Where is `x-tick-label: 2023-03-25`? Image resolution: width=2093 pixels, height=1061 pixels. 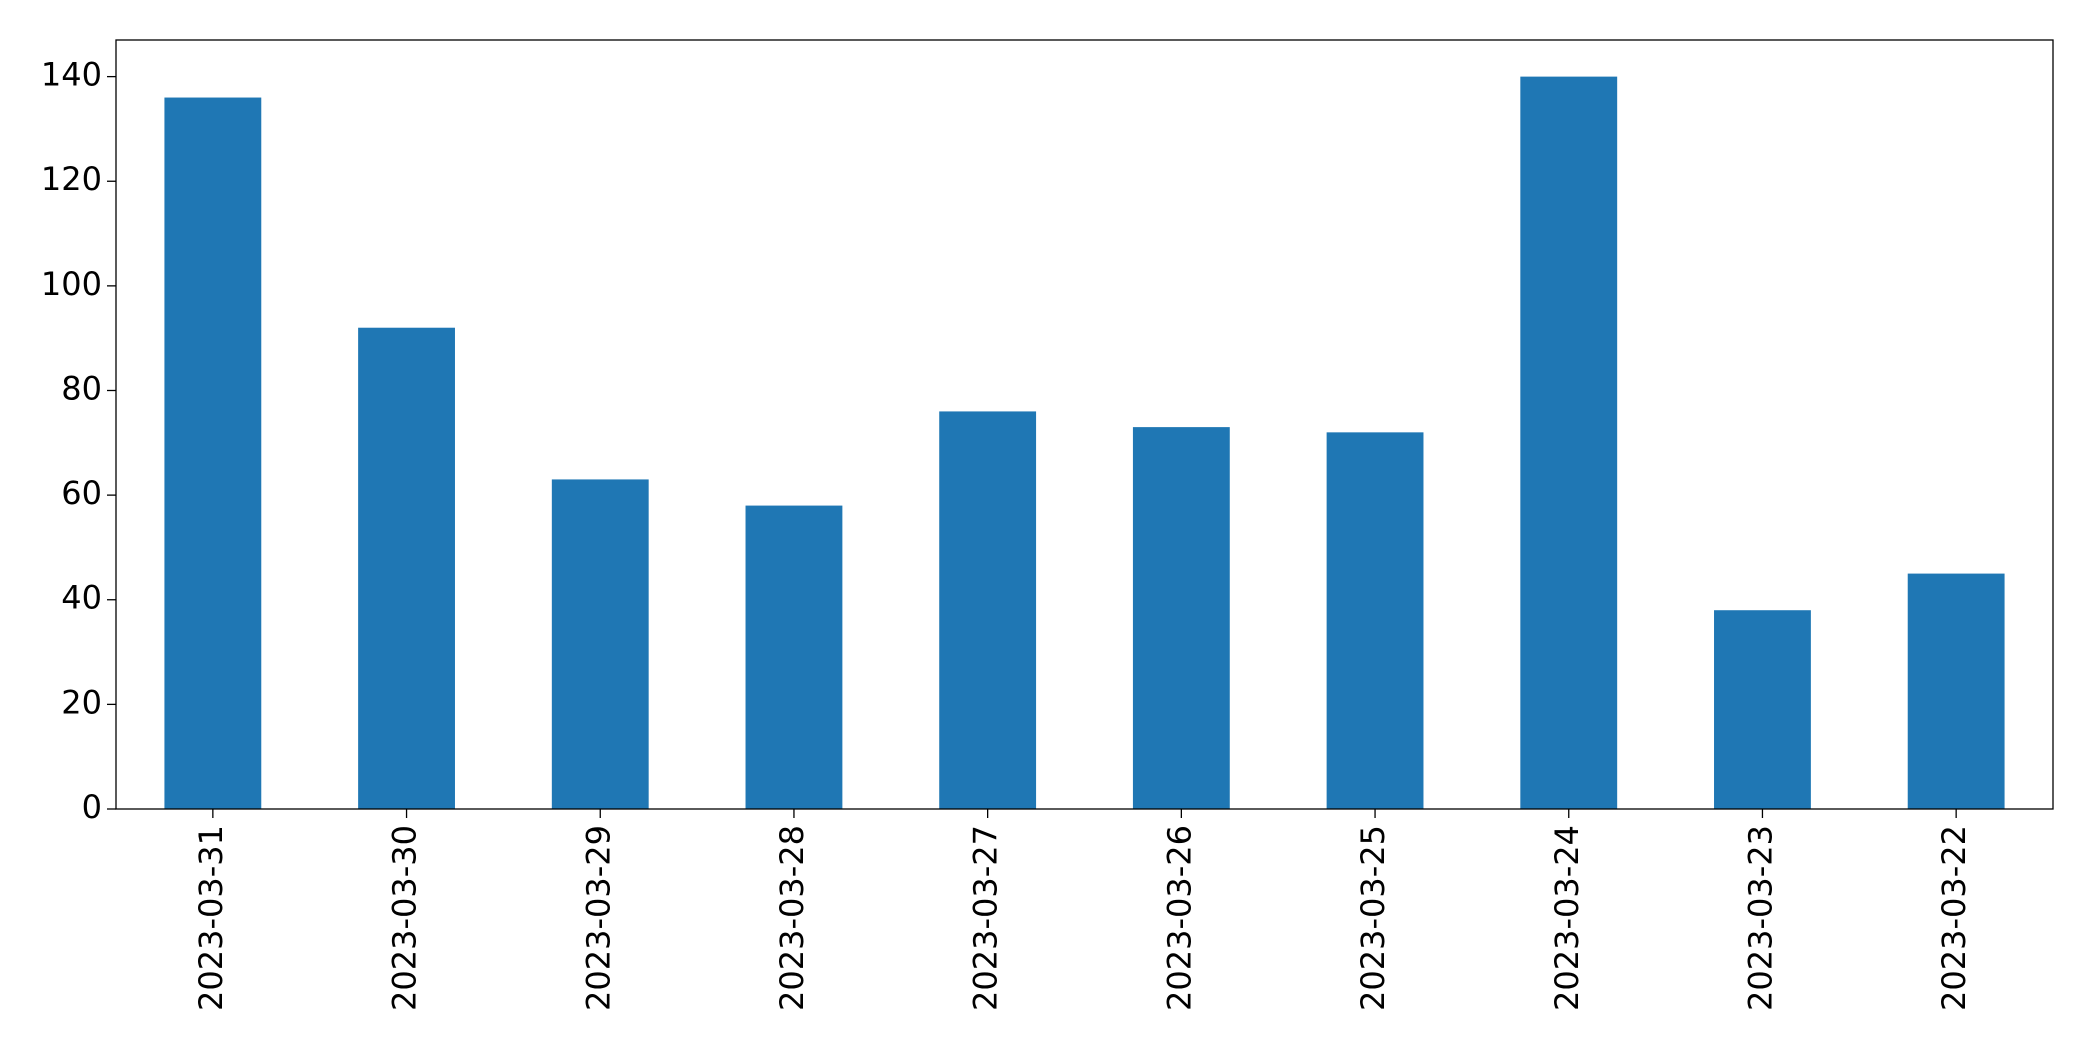 x-tick-label: 2023-03-25 is located at coordinates (1373, 918).